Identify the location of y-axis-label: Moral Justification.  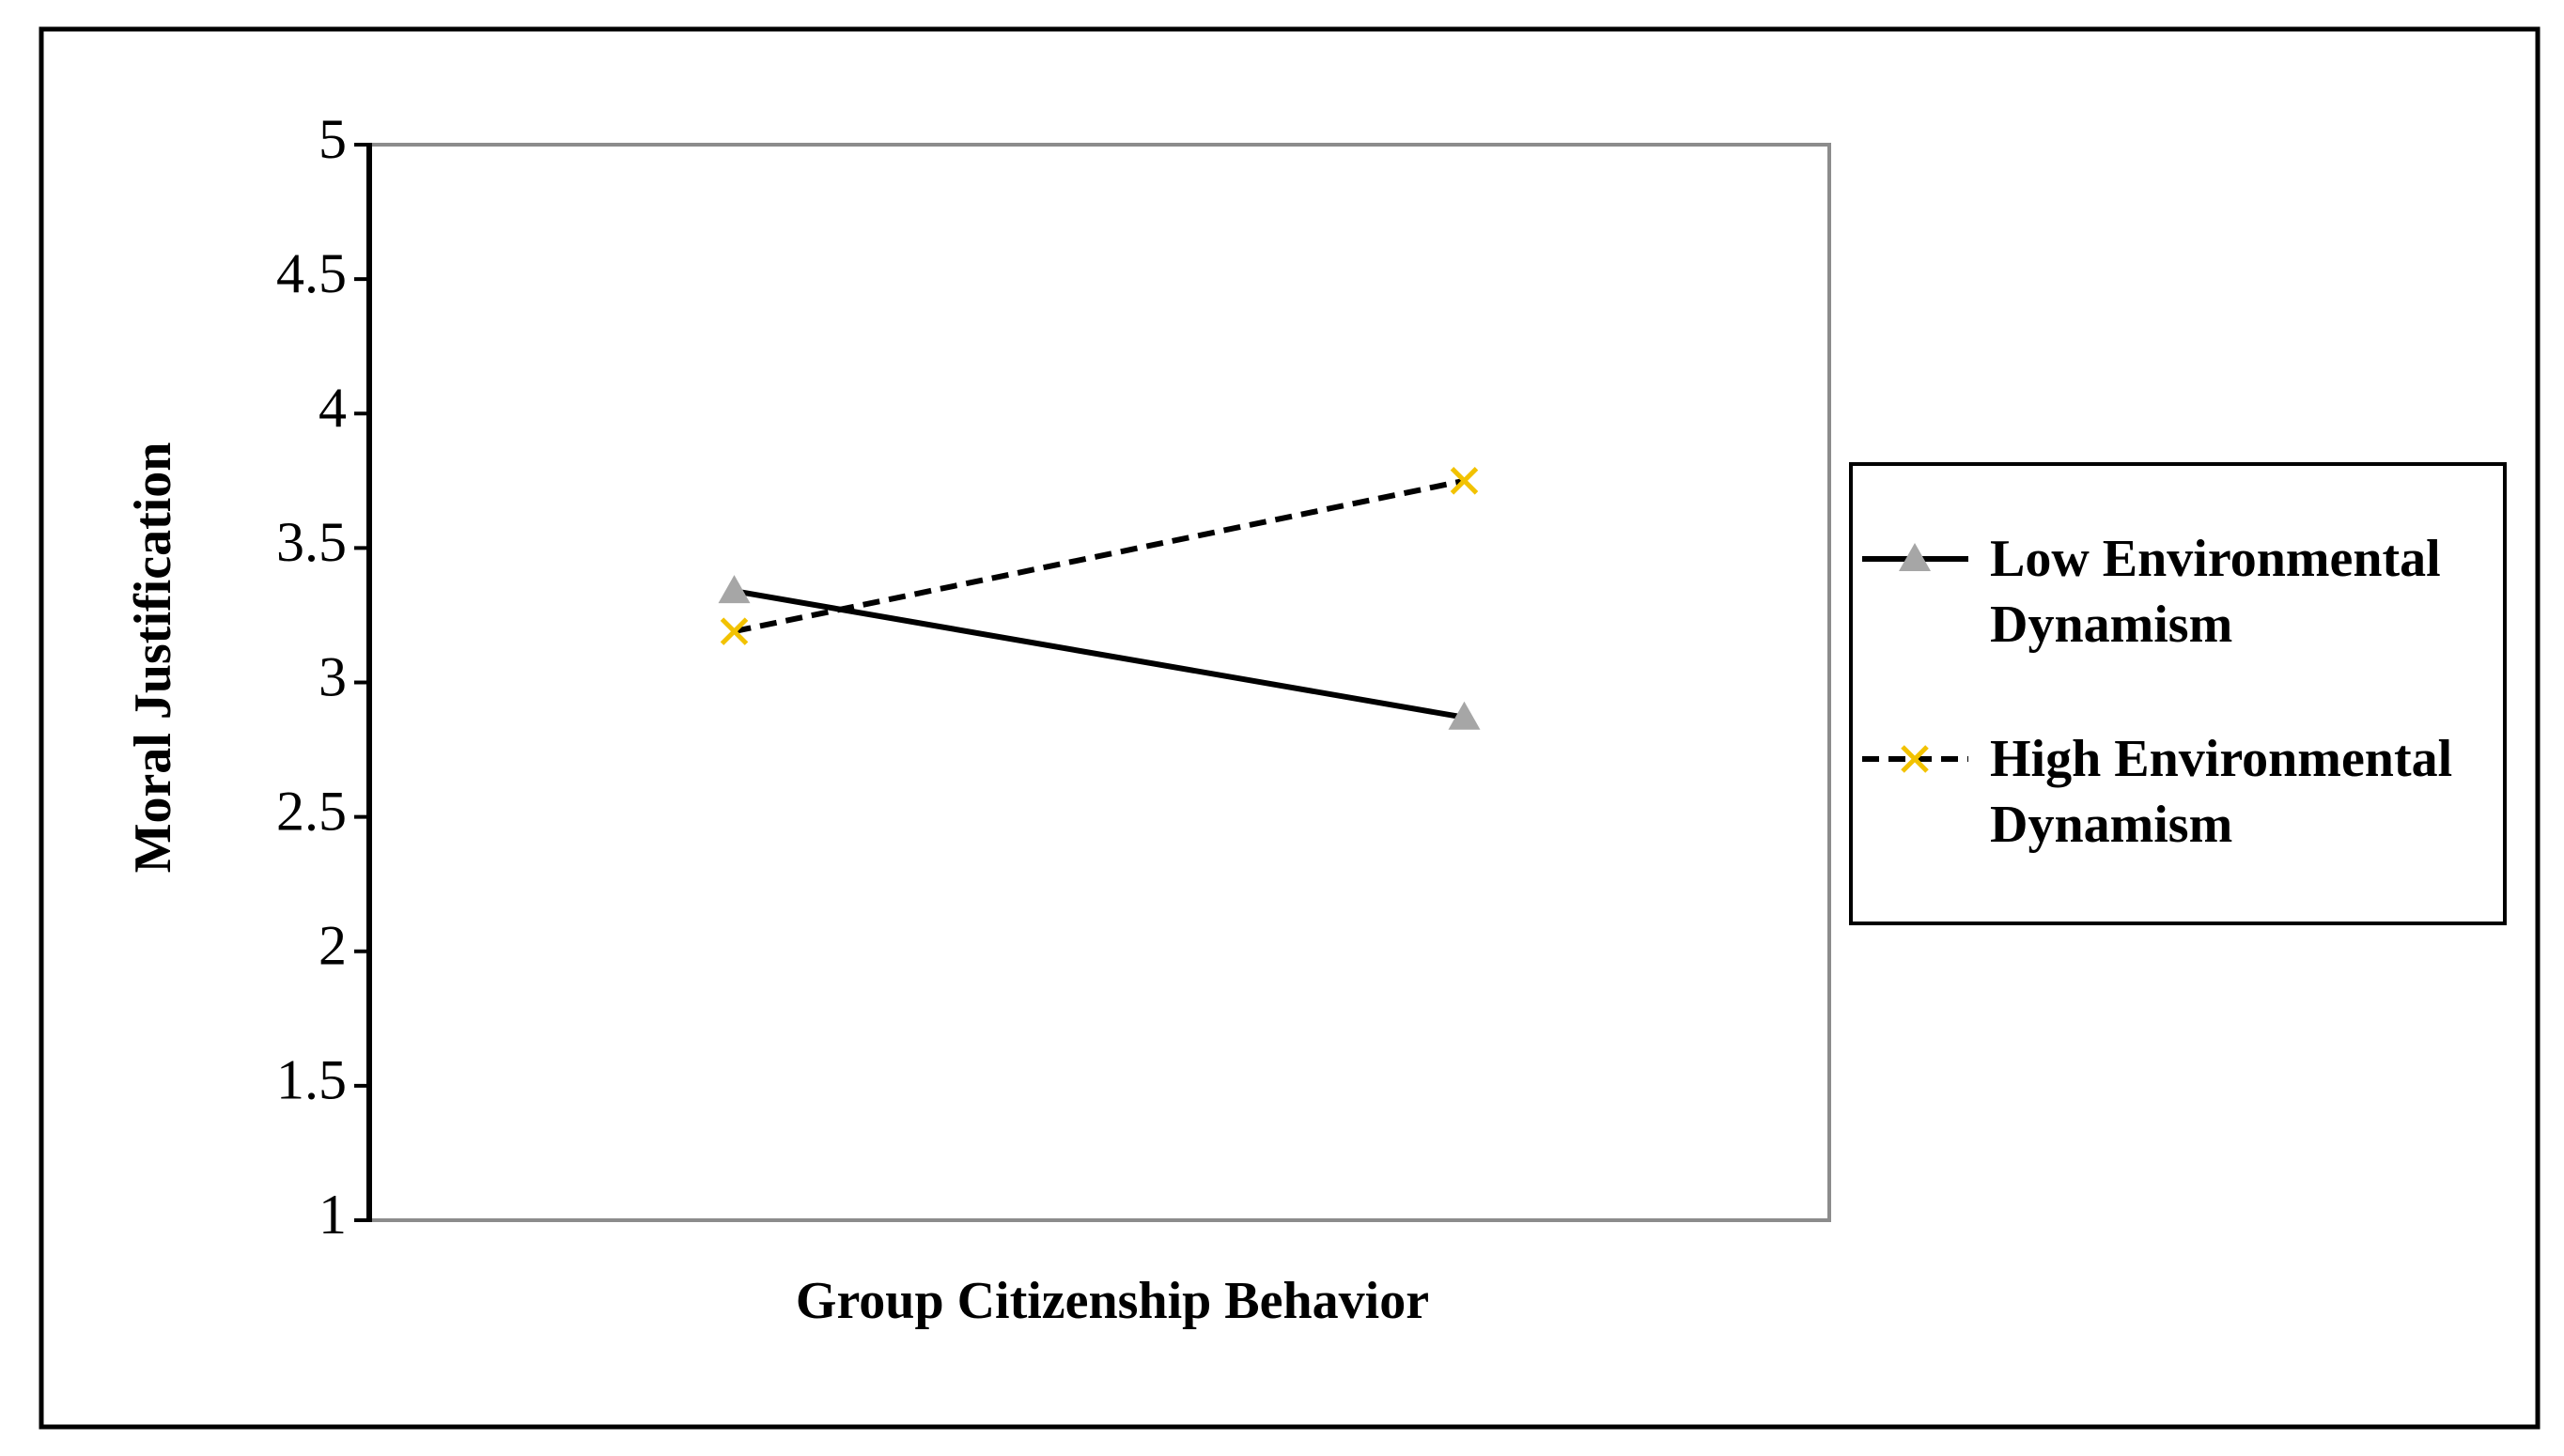
(153, 658).